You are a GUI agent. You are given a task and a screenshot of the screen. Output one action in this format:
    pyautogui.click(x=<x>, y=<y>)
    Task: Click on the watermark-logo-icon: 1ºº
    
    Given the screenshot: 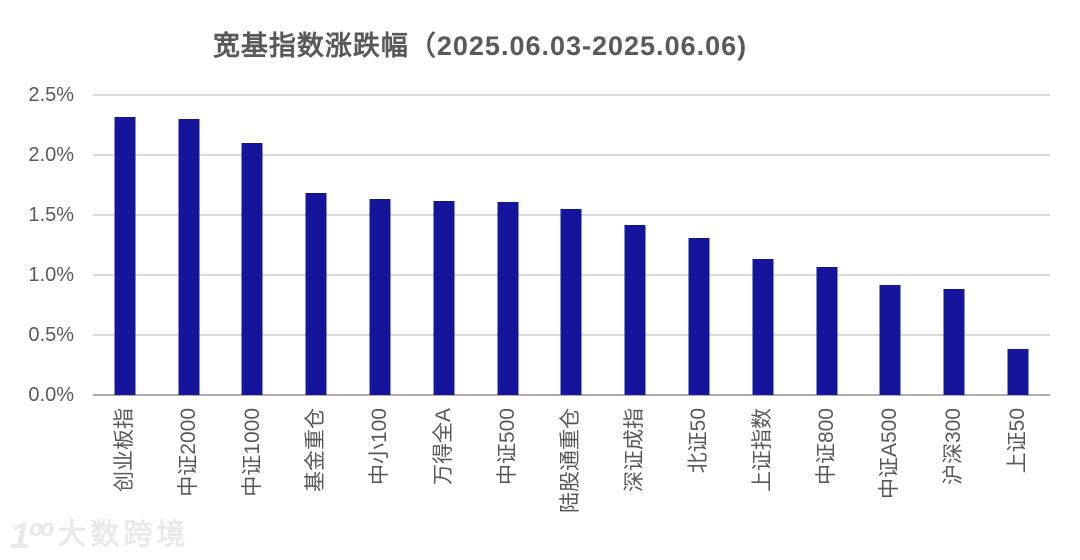 What is the action you would take?
    pyautogui.click(x=31, y=535)
    